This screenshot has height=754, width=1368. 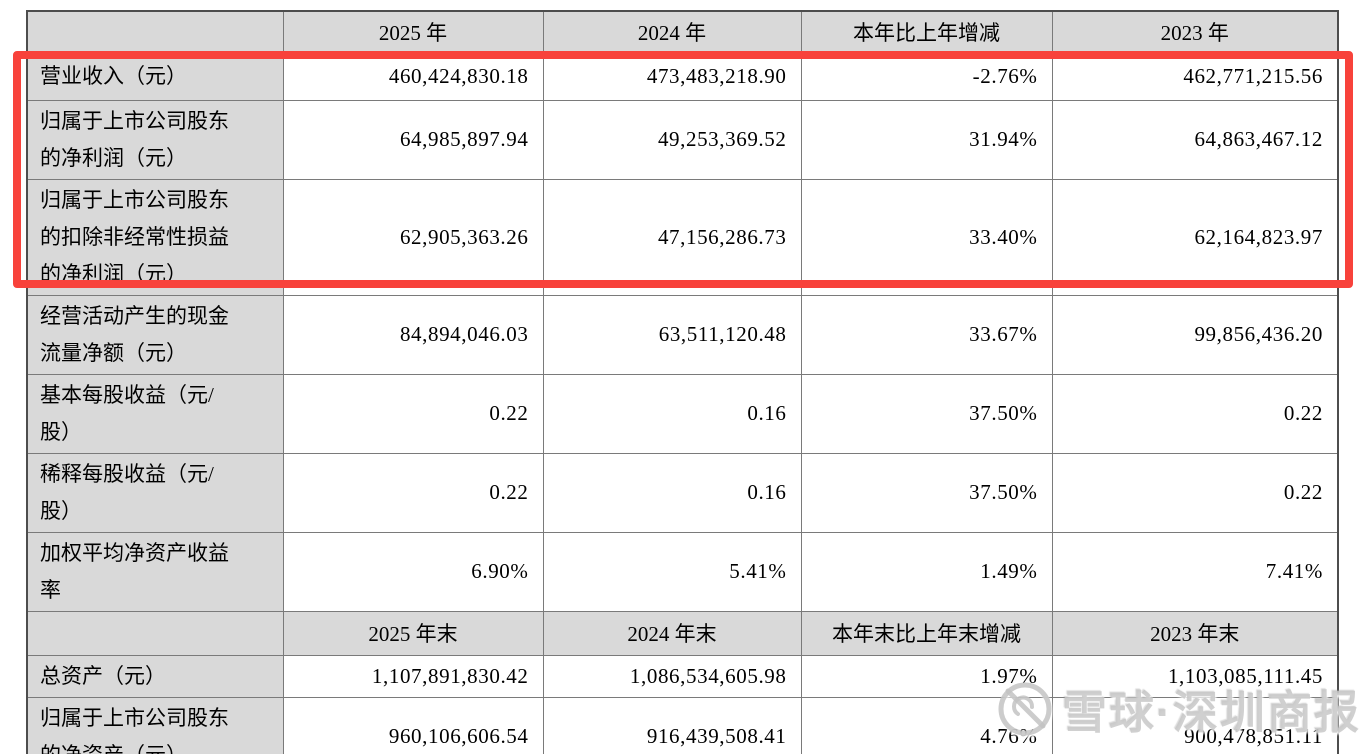 What do you see at coordinates (1211, 712) in the screenshot?
I see `watermark-text: 雪球·深圳商报` at bounding box center [1211, 712].